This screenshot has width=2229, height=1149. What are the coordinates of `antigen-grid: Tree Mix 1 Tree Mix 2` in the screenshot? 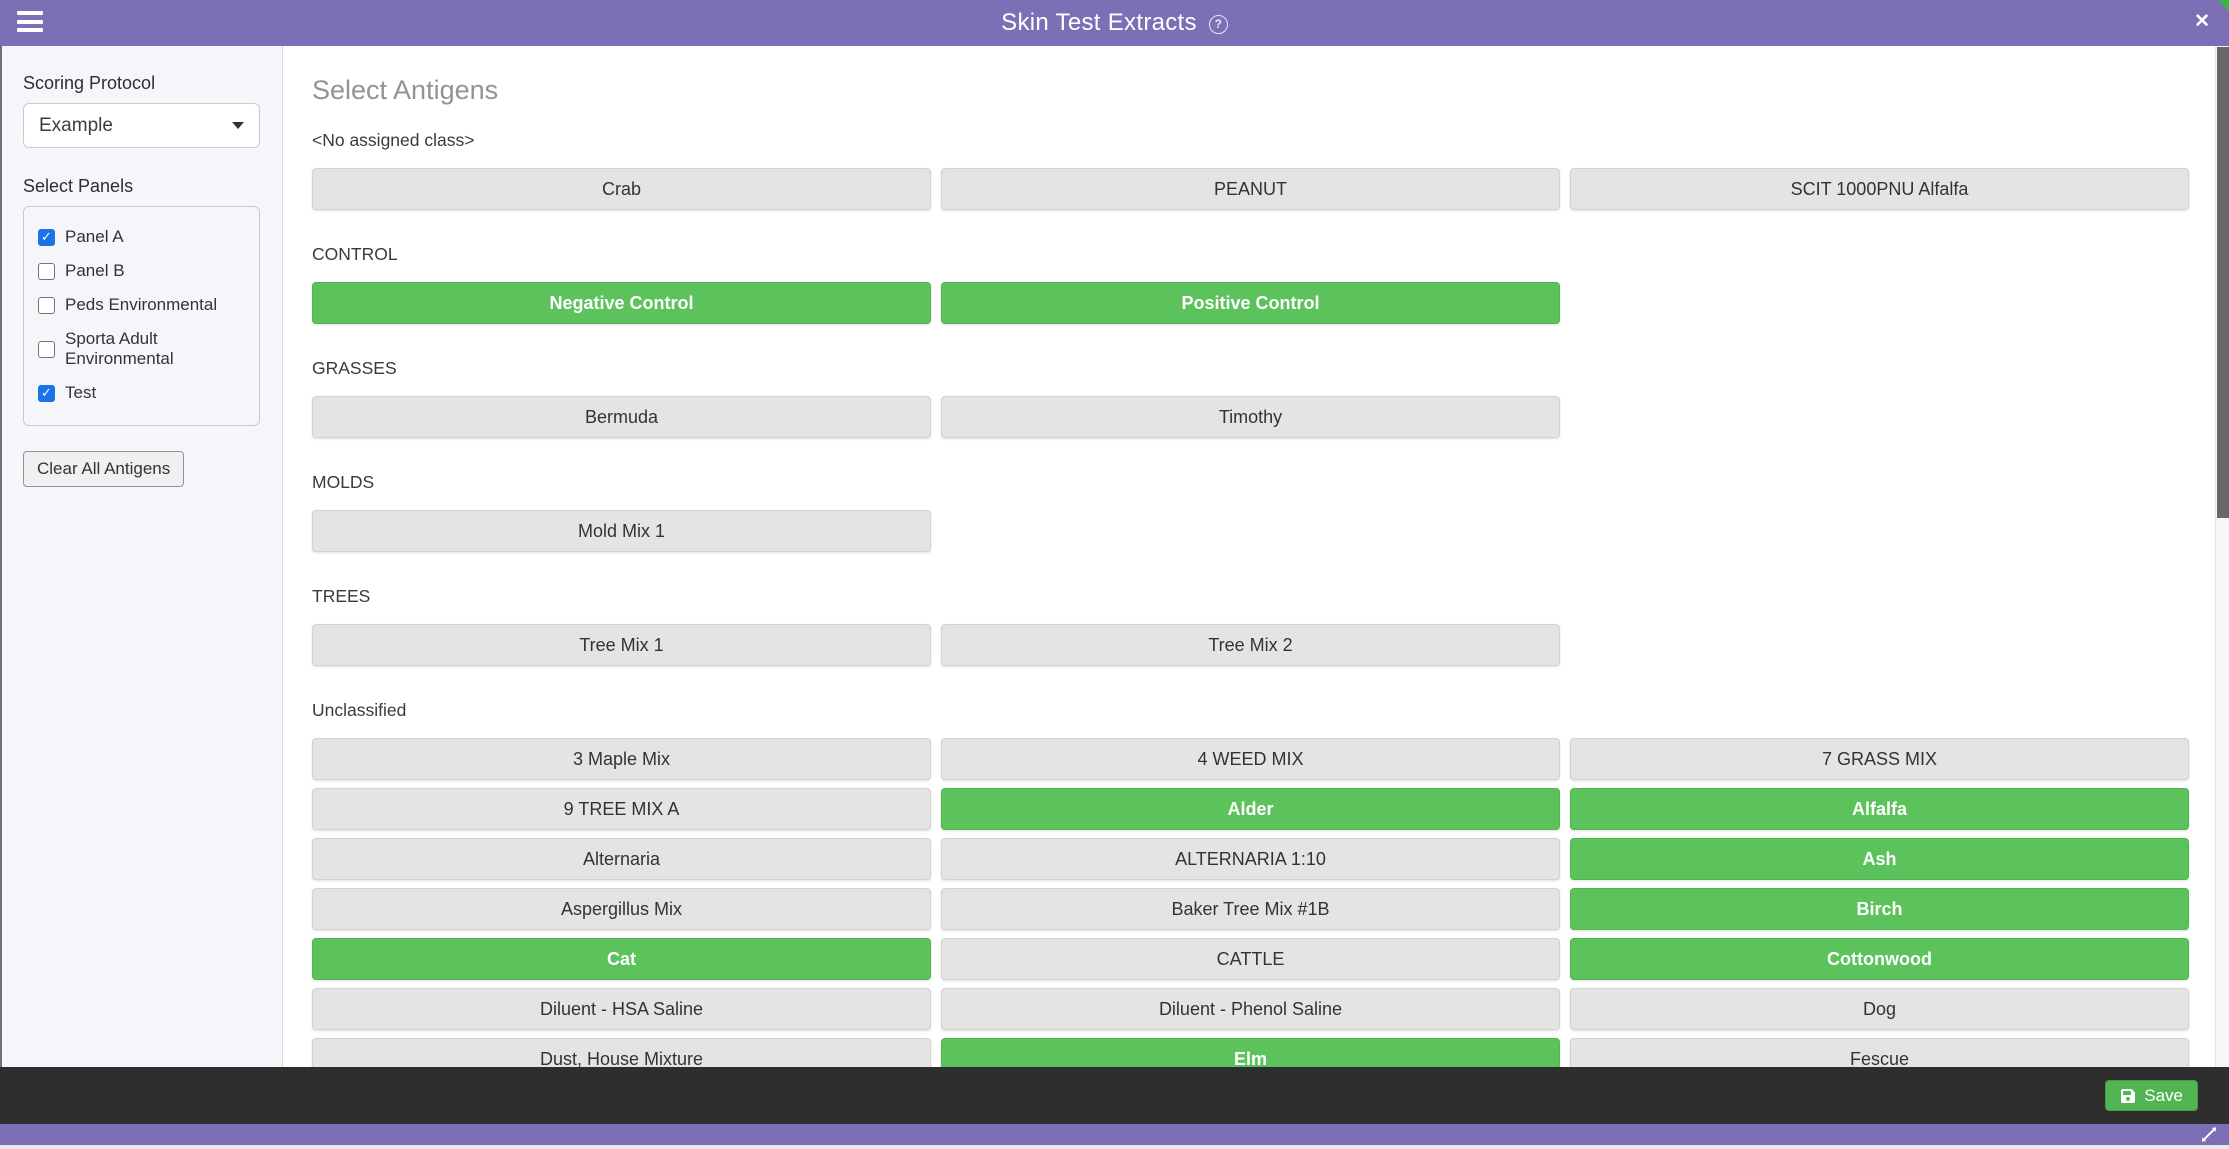 It's located at (1250, 645).